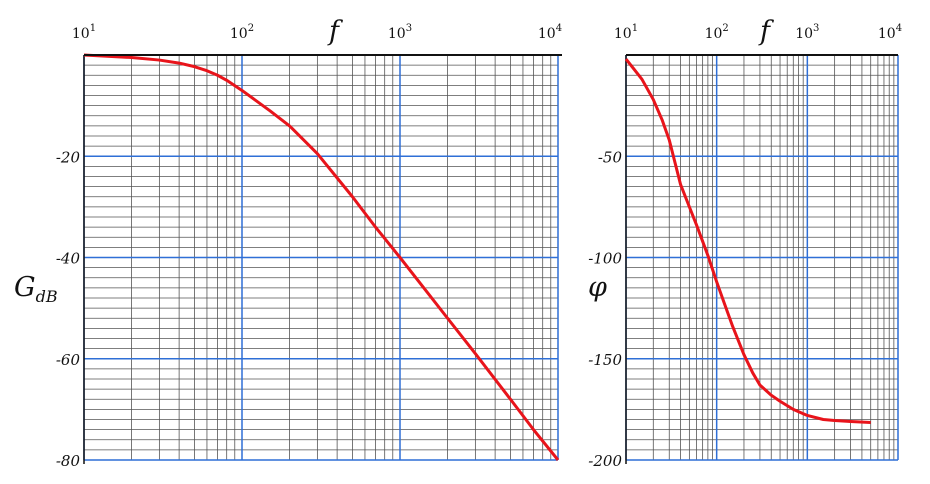  What do you see at coordinates (317, 32) in the screenshot?
I see `magnitude-x-tick-labels: 10¹ 10² 10³ 10⁴` at bounding box center [317, 32].